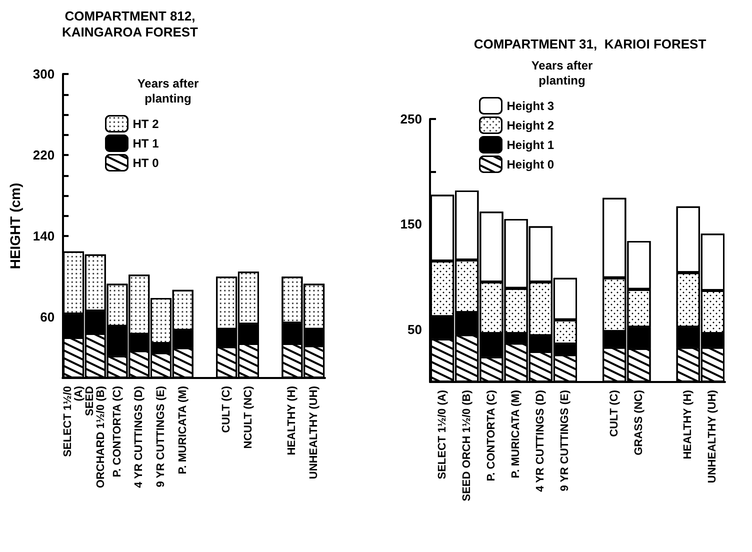  I want to click on x-tick-label: GRASS (NC), so click(638, 423).